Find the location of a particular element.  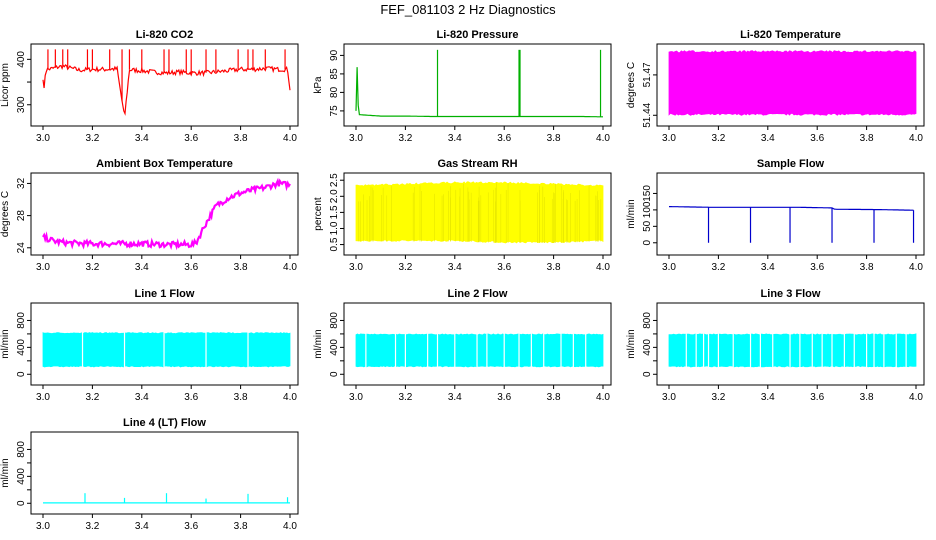

y-tick-label: 1.0 is located at coordinates (334, 228).